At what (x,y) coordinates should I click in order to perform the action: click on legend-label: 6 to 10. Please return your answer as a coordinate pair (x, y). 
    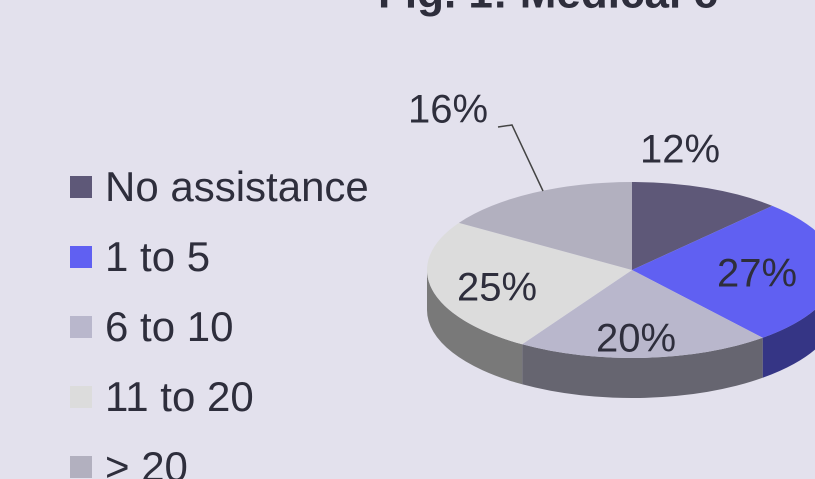
    Looking at the image, I should click on (169, 326).